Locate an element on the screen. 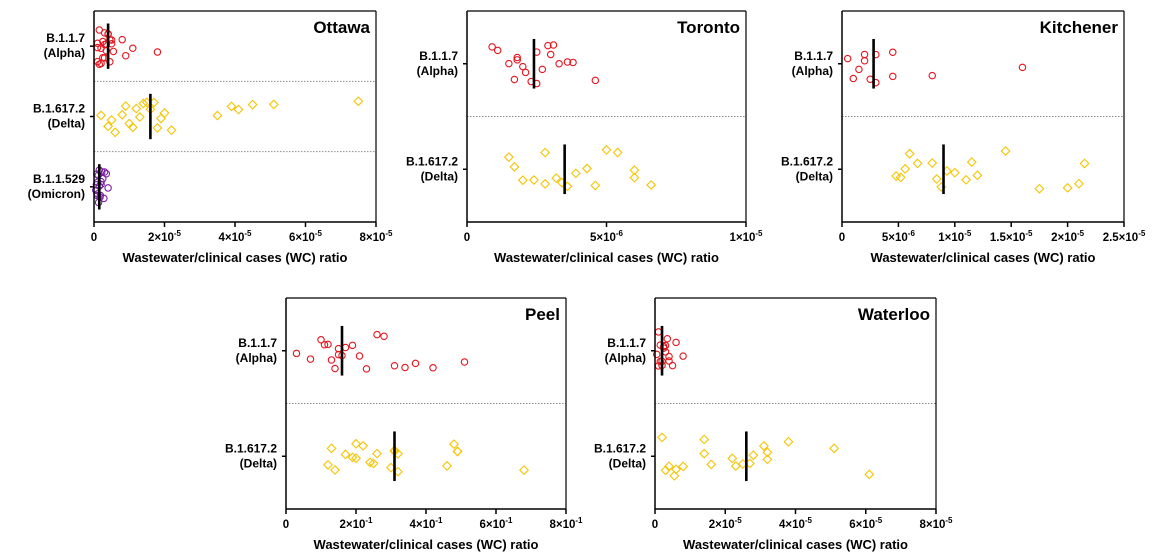  x-tick-label: 8×10⁻¹ is located at coordinates (566, 523).